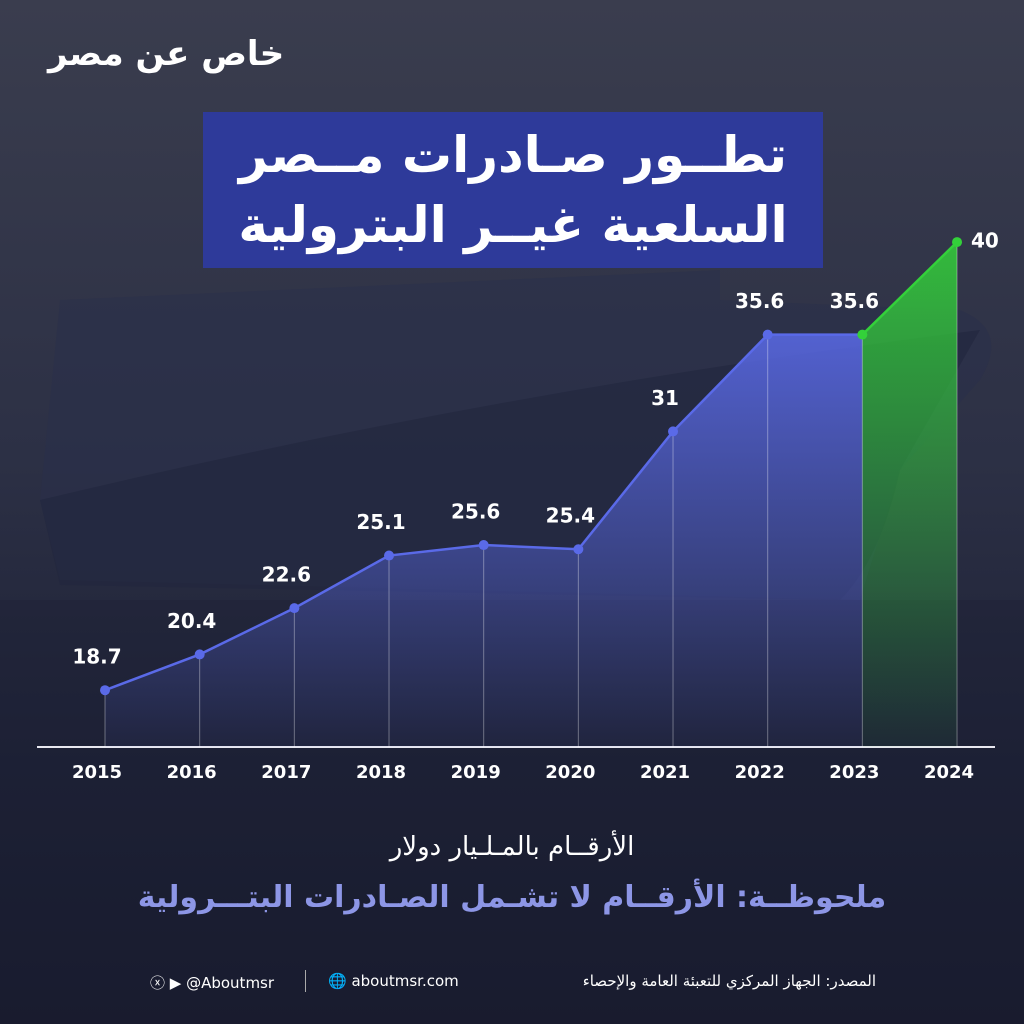 The height and width of the screenshot is (1024, 1024). I want to click on chart-title: تطــور صـادرات مــصر, so click(513, 155).